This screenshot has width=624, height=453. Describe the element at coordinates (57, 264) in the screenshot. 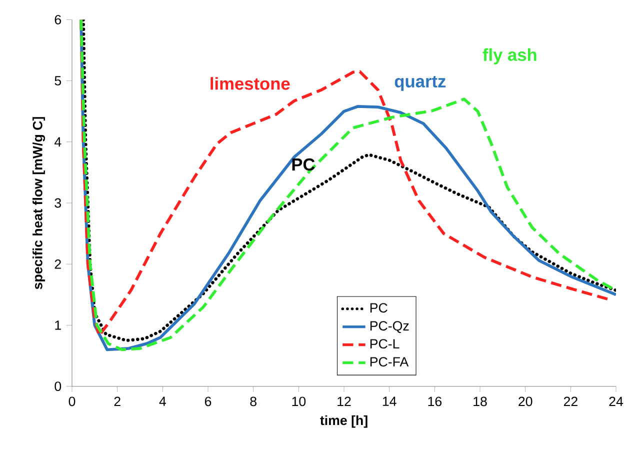

I see `y-tick-label: 2` at that location.